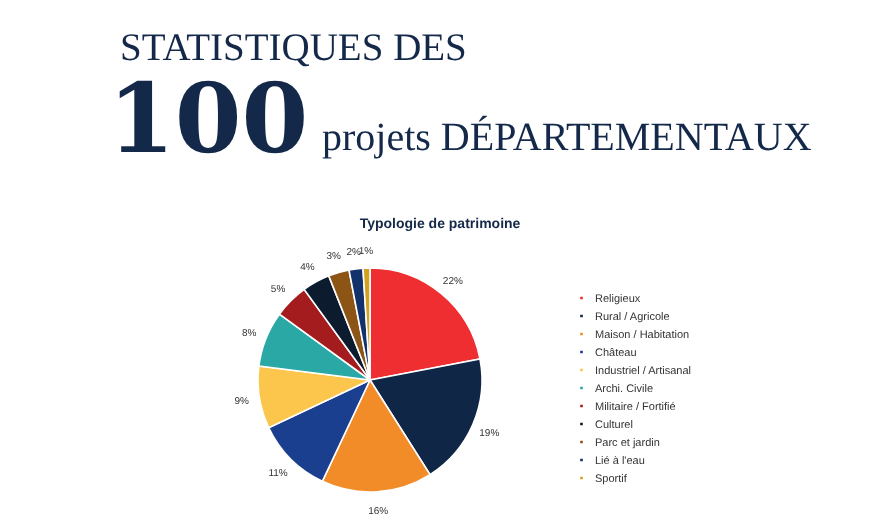 The image size is (880, 528). What do you see at coordinates (293, 49) in the screenshot?
I see `text: STATISTIQUES DES` at bounding box center [293, 49].